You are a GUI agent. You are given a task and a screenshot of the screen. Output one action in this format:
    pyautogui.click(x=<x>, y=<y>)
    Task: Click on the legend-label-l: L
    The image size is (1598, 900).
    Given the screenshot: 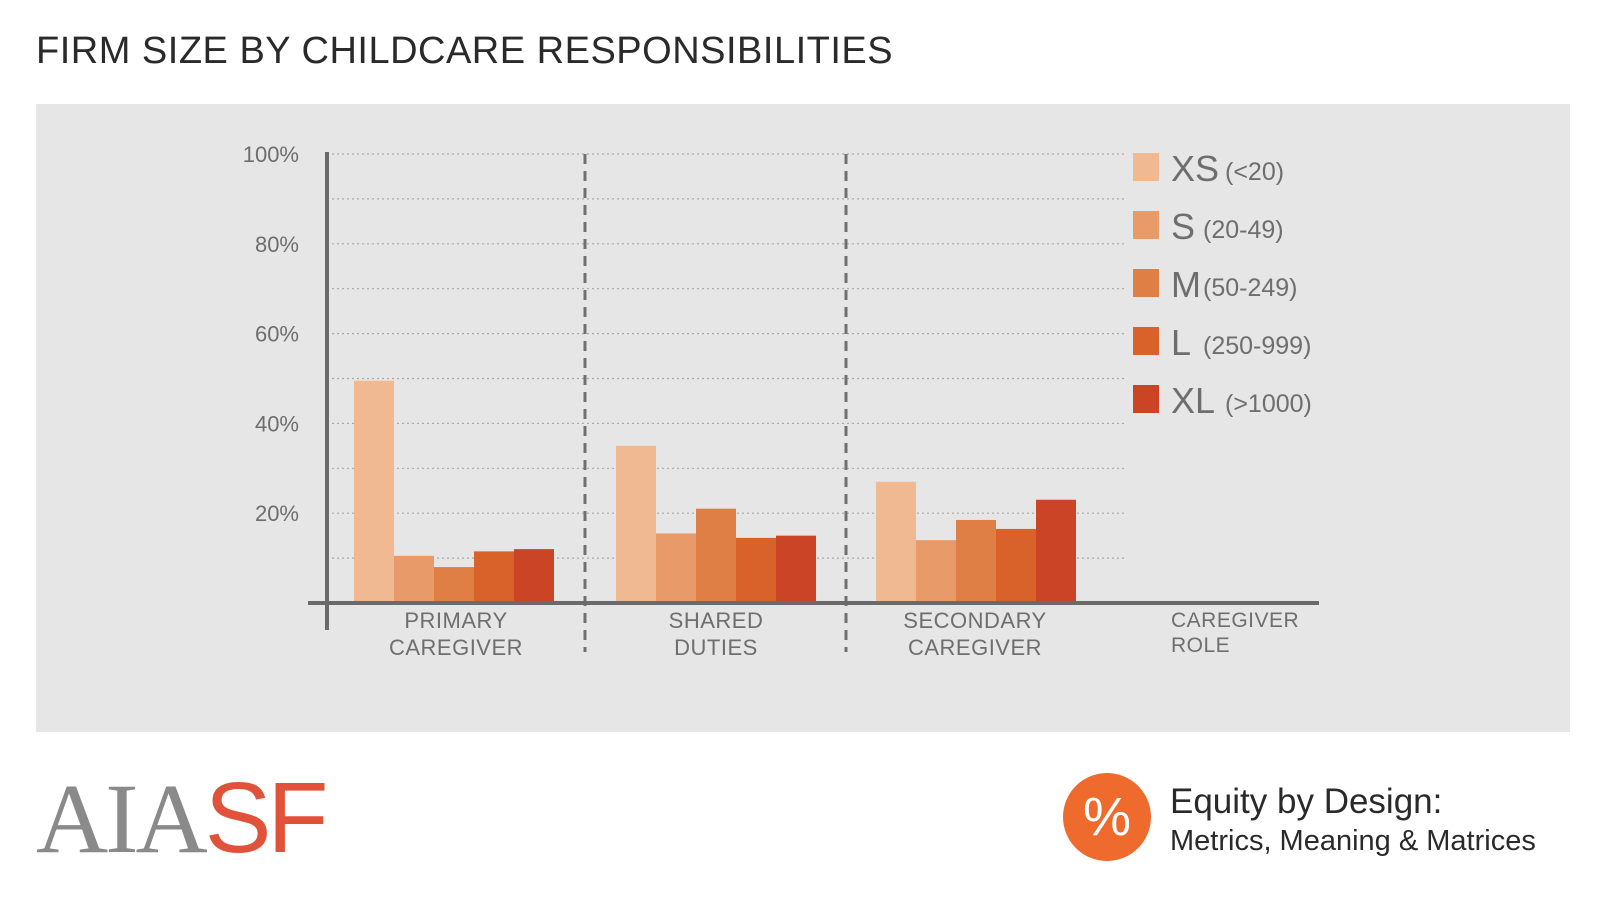 What is the action you would take?
    pyautogui.click(x=1181, y=342)
    